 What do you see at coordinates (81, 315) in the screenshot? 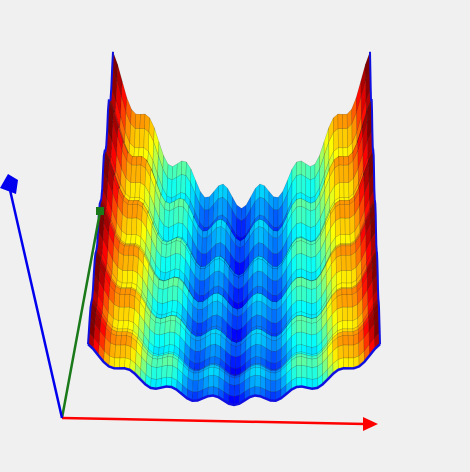
I see `y-axis` at bounding box center [81, 315].